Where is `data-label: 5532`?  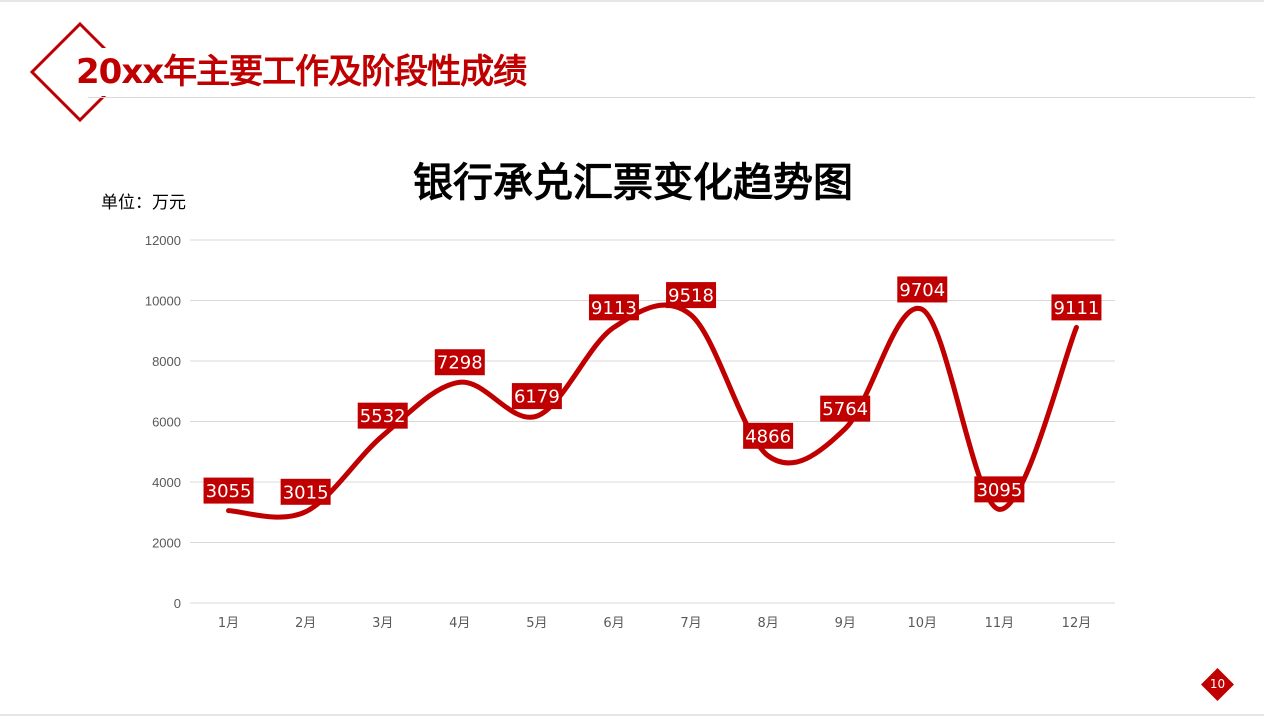
data-label: 5532 is located at coordinates (382, 415).